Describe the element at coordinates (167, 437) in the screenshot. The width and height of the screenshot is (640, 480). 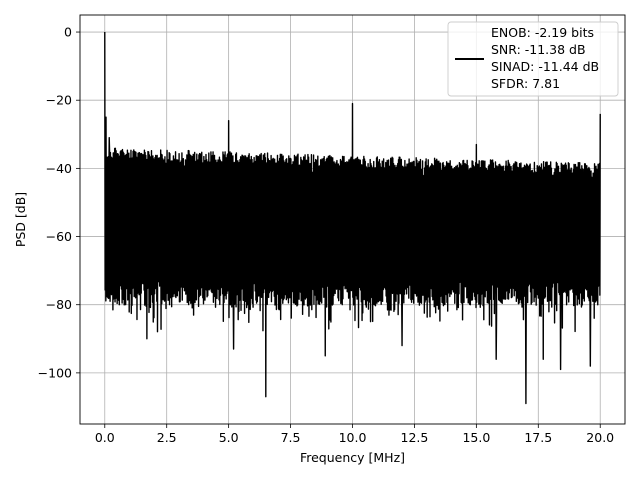
I see `x-tick-label: 2.5` at that location.